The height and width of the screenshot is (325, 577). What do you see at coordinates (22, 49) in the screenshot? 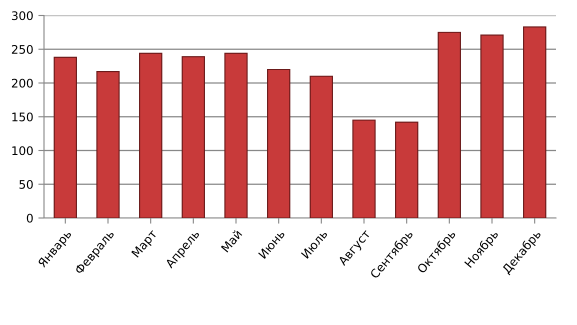
I see `y-tick-label: 250` at bounding box center [22, 49].